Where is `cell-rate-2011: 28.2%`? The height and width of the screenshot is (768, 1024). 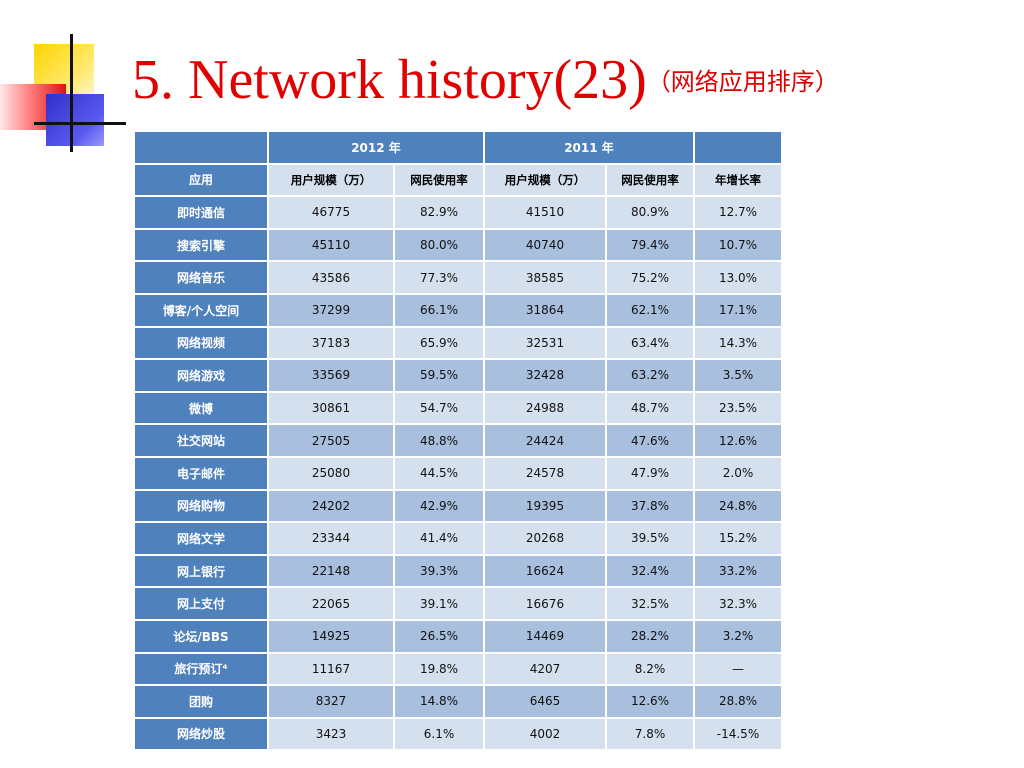
cell-rate-2011: 28.2% is located at coordinates (650, 636).